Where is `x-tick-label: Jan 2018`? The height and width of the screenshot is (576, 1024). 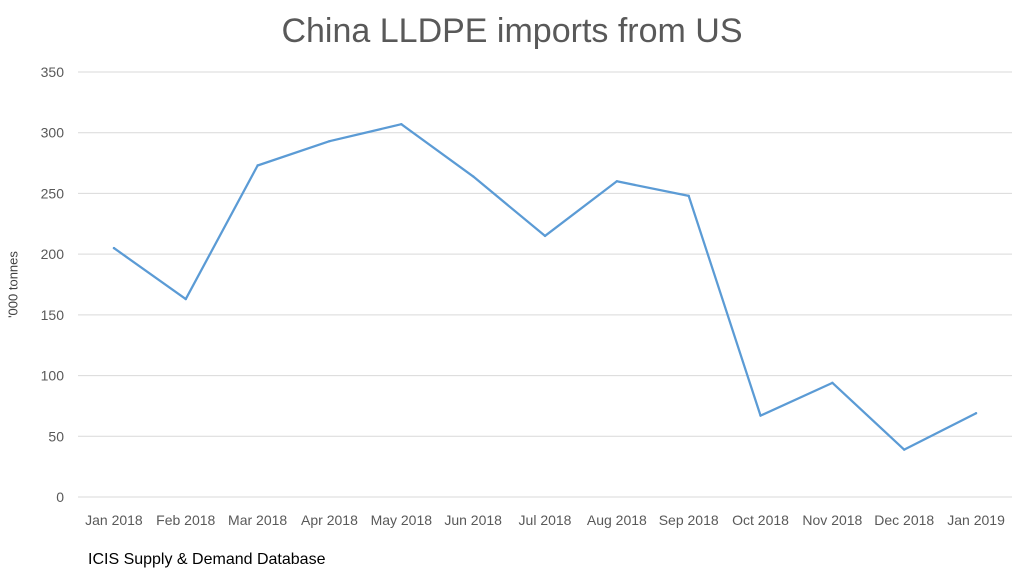
x-tick-label: Jan 2018 is located at coordinates (114, 520).